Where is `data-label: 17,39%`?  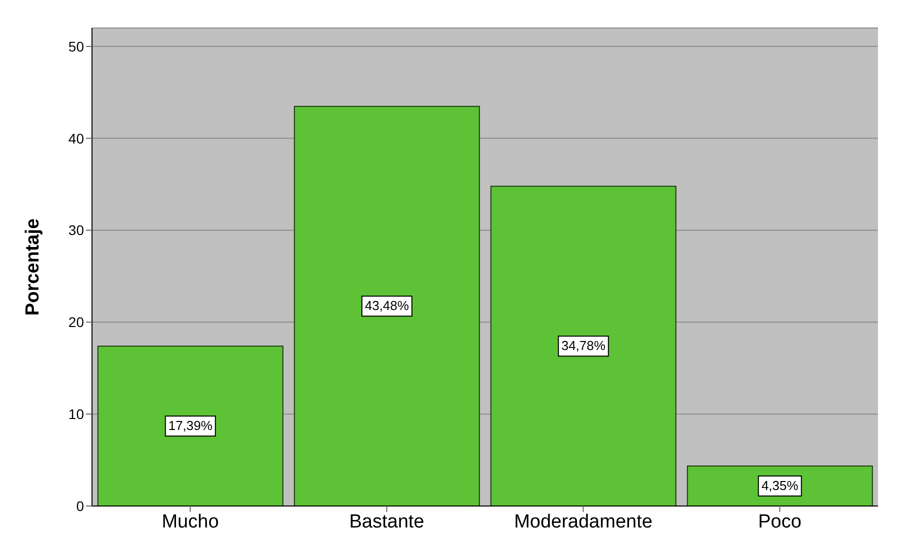
data-label: 17,39% is located at coordinates (190, 426).